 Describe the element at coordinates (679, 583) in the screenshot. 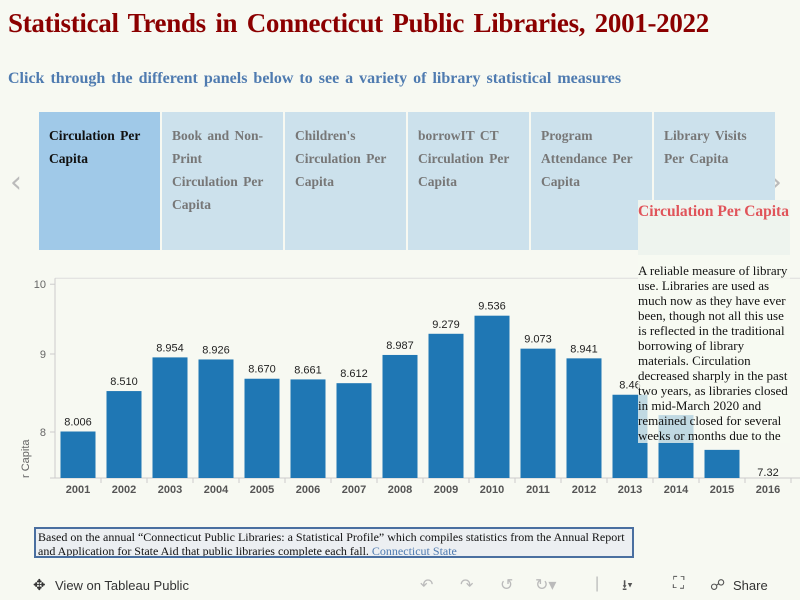

I see `fullscreen-icon: ⛶` at that location.